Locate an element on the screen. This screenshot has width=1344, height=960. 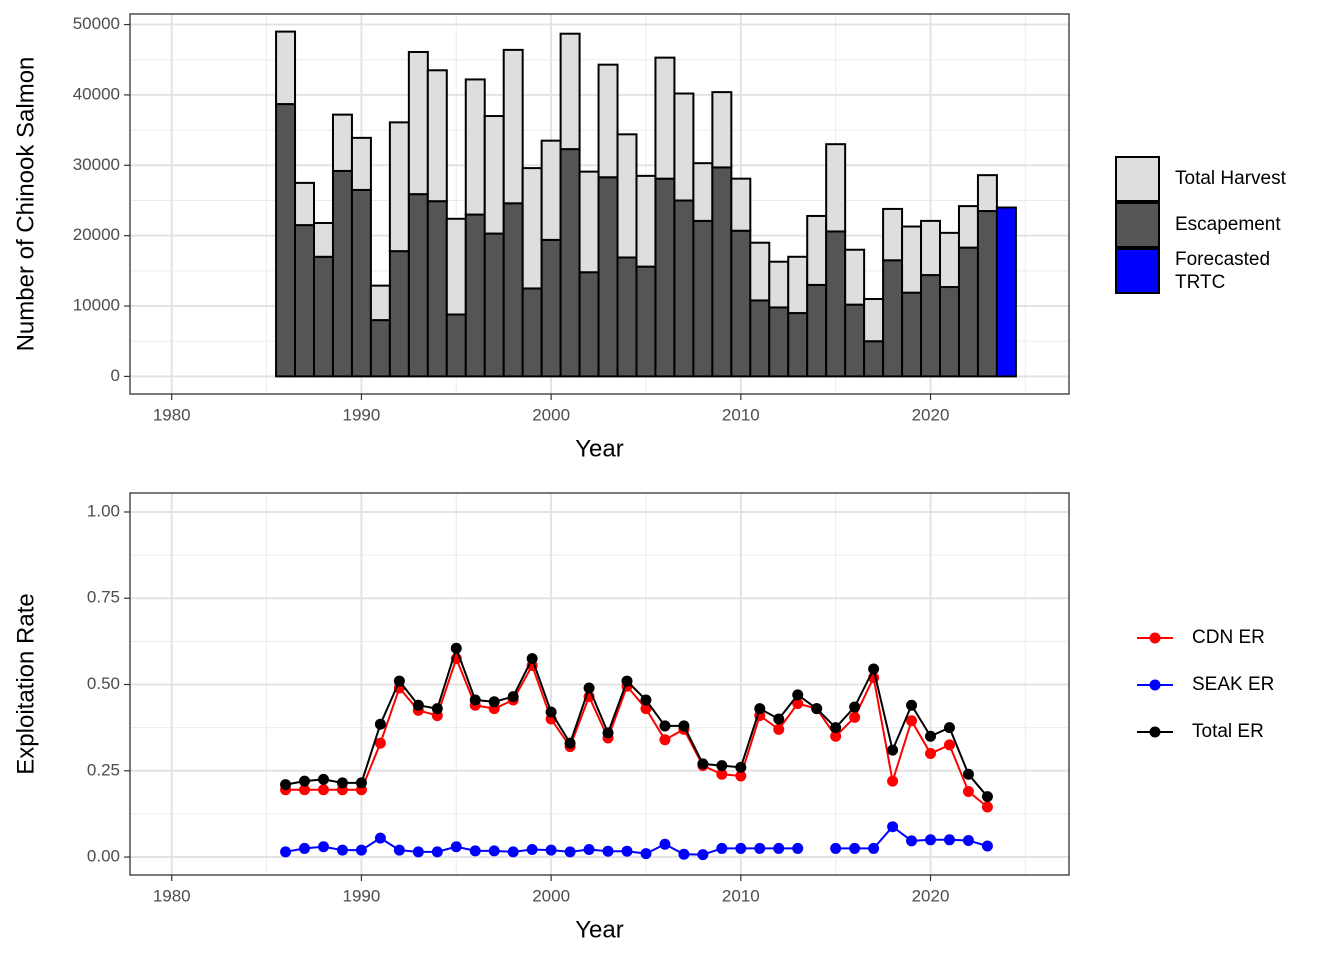
x-axis-title: Year is located at coordinates (599, 448).